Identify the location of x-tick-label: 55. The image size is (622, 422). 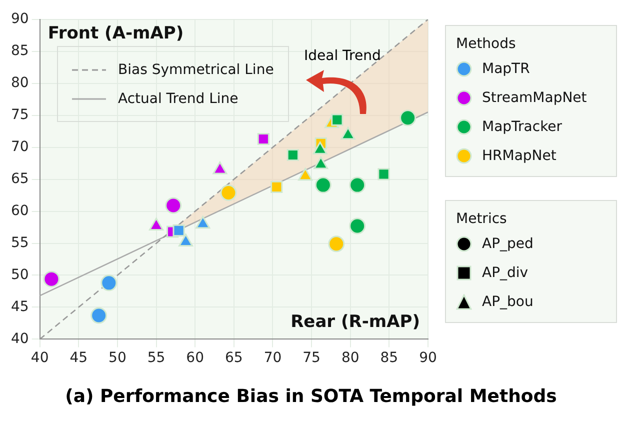
(156, 358).